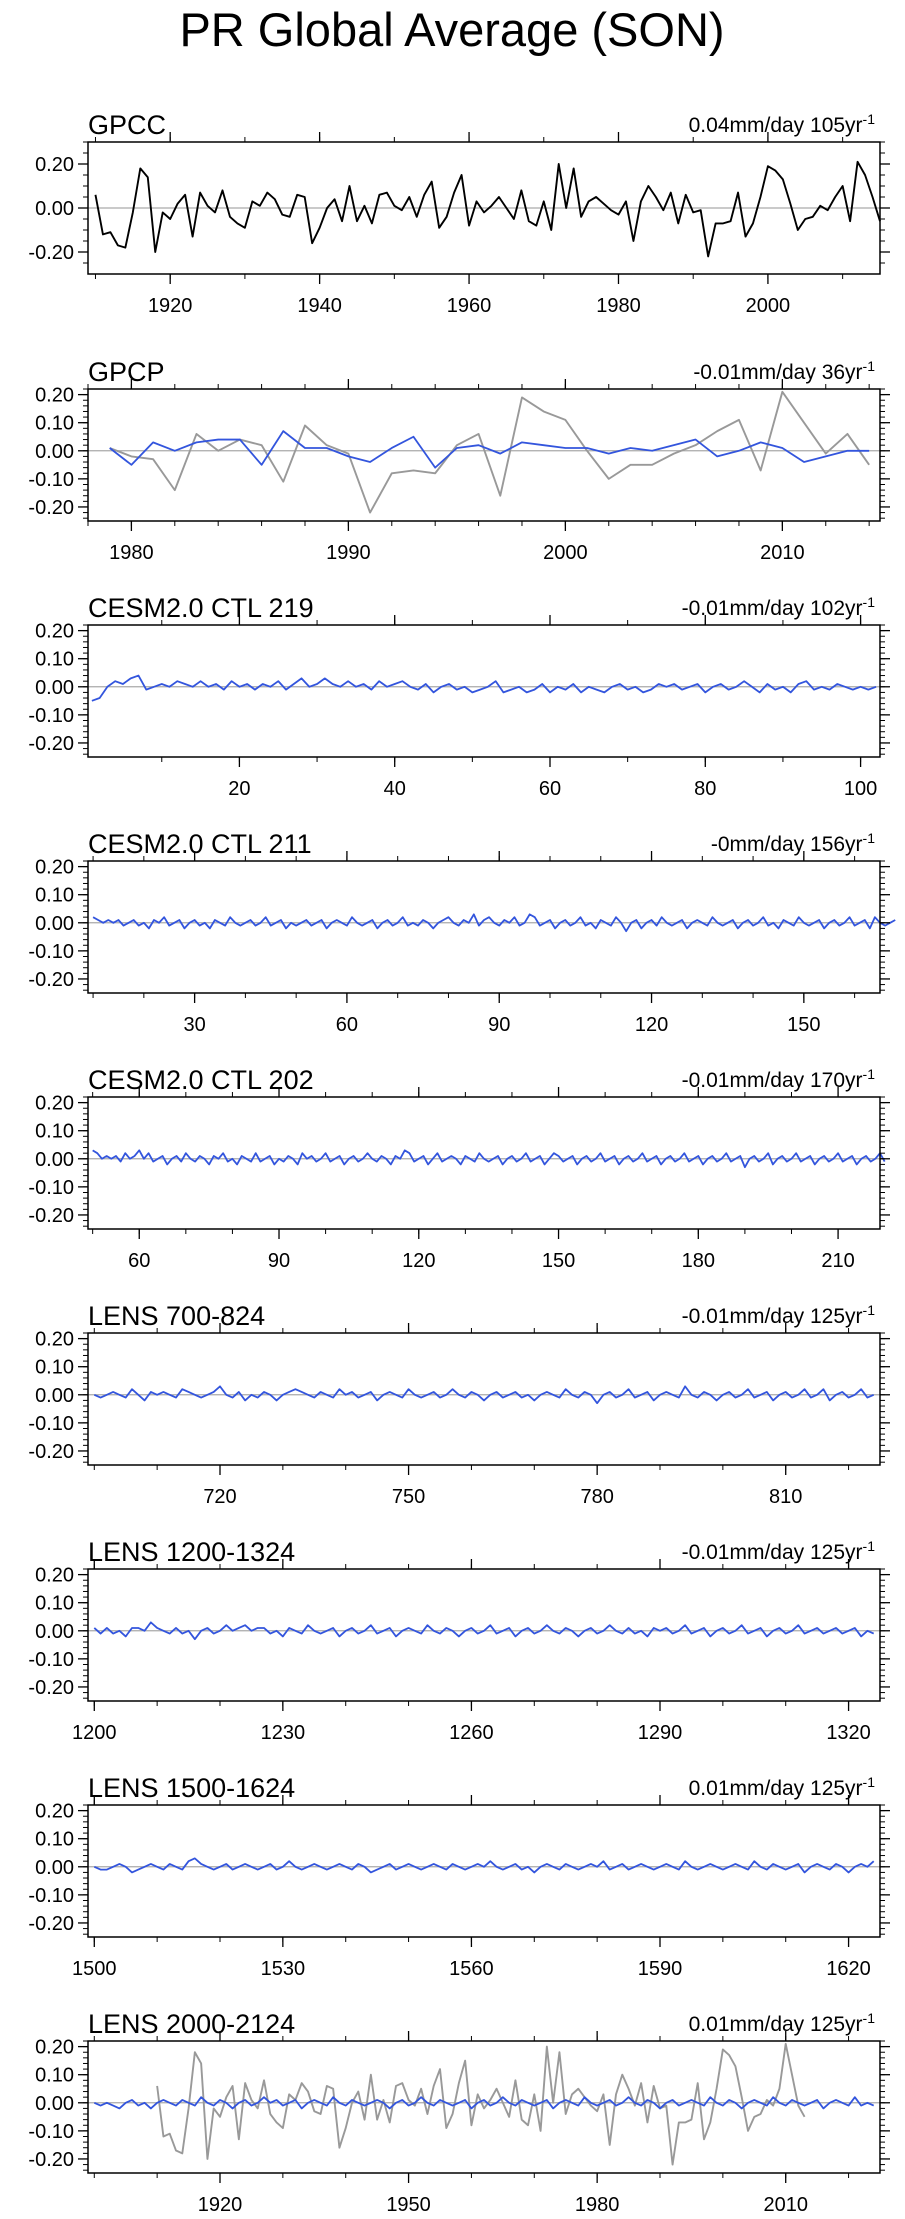 This screenshot has width=905, height=2219. Describe the element at coordinates (319, 306) in the screenshot. I see `x-tick-label: 1940` at that location.